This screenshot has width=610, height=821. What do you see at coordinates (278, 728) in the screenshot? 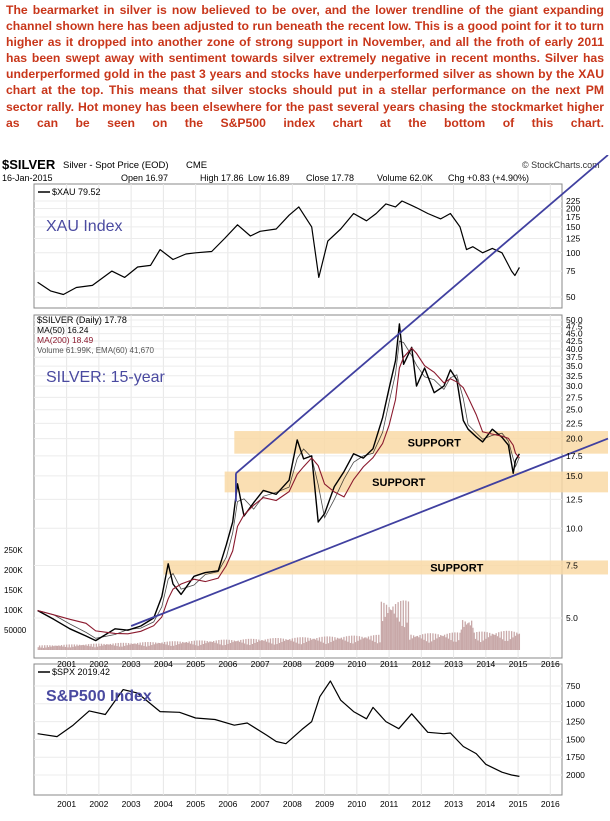
I see `spx-price-line` at bounding box center [278, 728].